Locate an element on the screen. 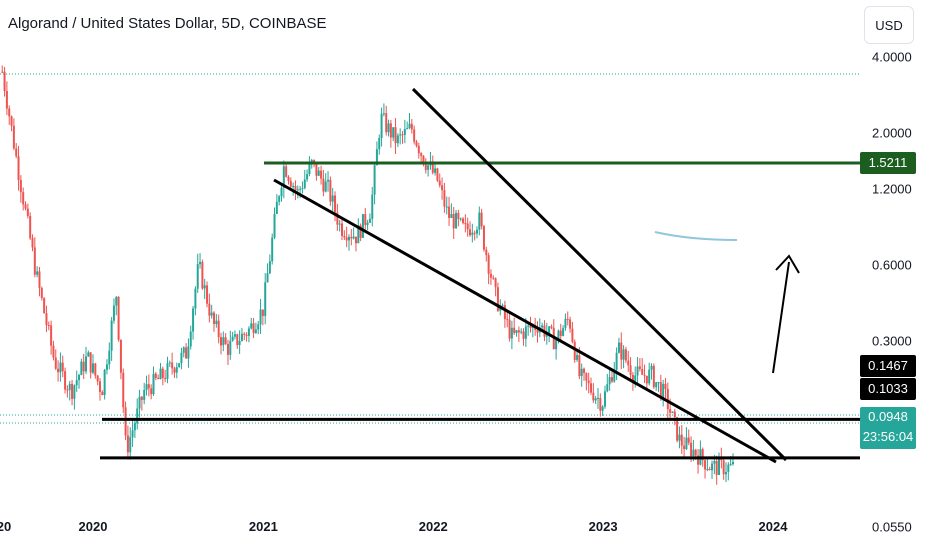  x-tick-label: 2020 is located at coordinates (93, 526).